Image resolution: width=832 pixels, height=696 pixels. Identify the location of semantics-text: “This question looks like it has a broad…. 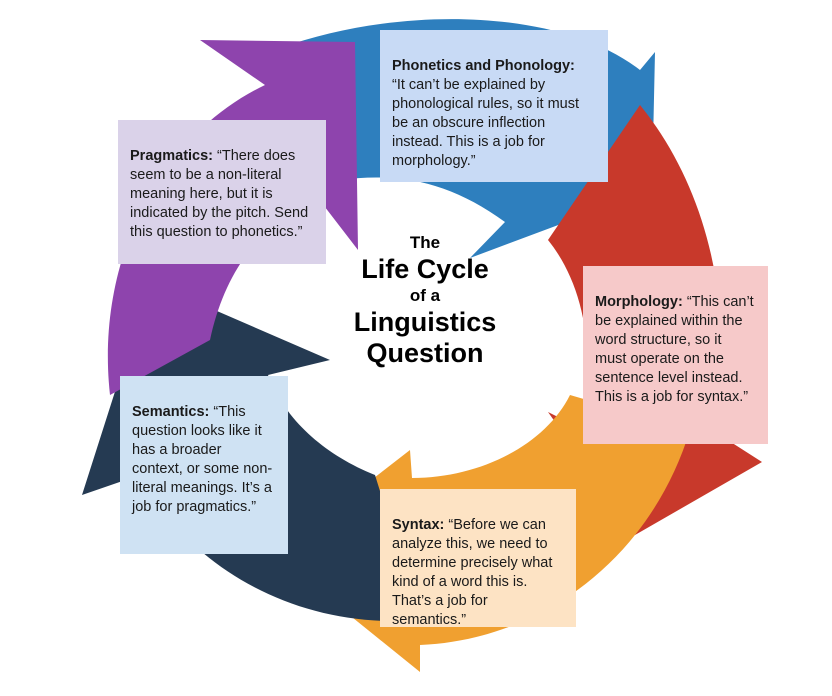
(202, 459).